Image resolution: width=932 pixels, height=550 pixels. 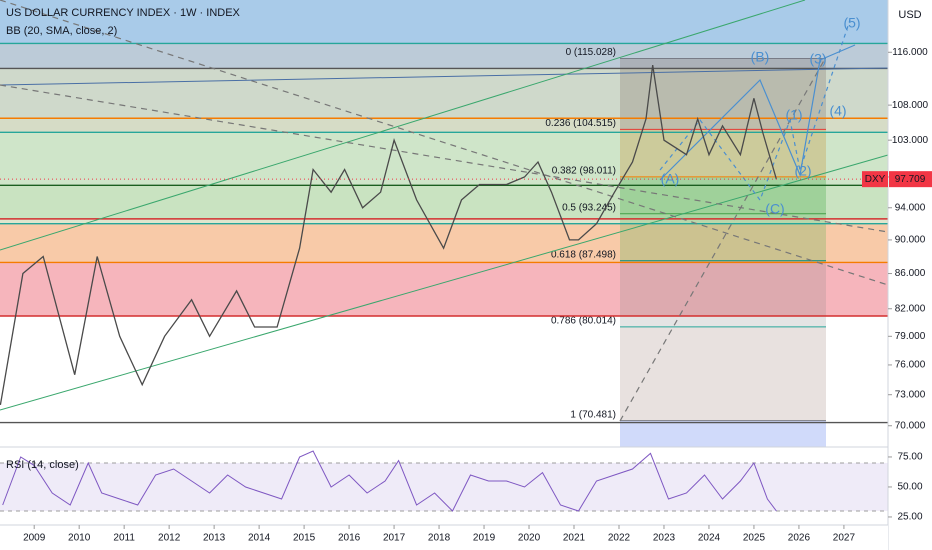 I want to click on y-tick-label: 94.000, so click(x=910, y=207).